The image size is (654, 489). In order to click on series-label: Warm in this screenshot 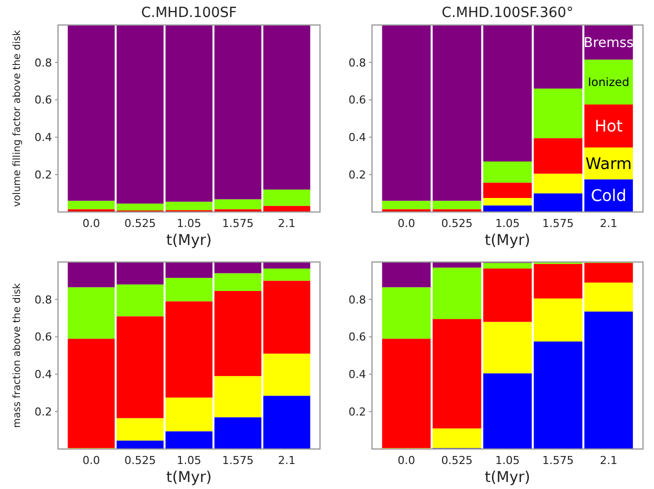, I will do `click(609, 163)`.